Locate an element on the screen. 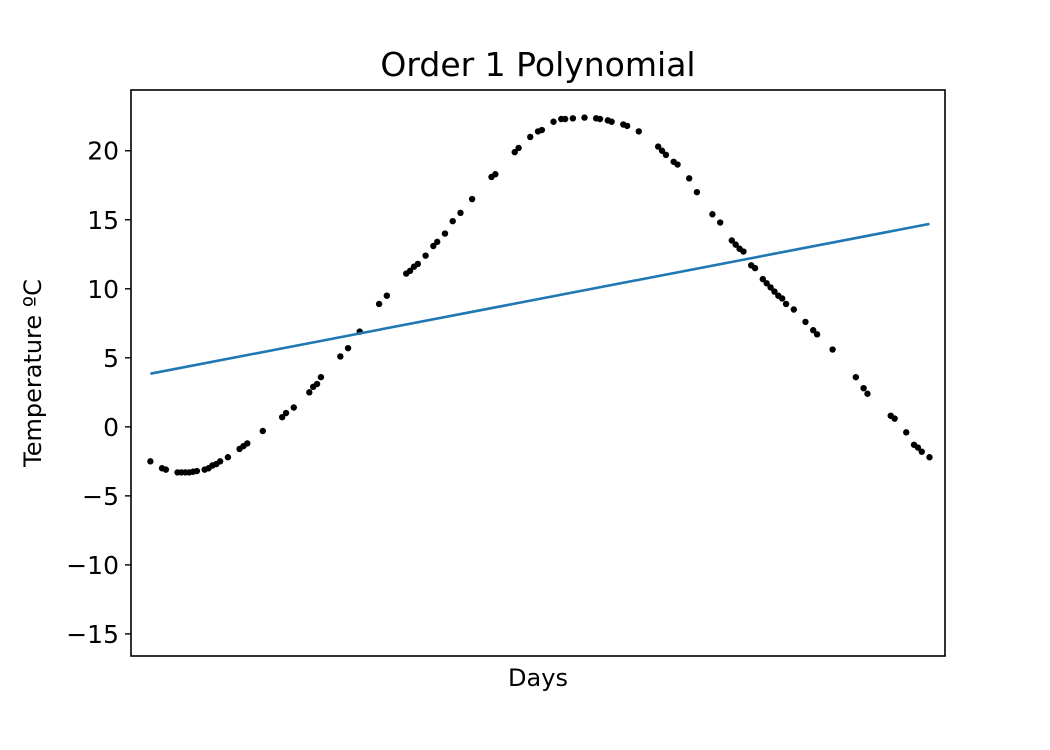  y-tick-label: 10 is located at coordinates (103, 289).